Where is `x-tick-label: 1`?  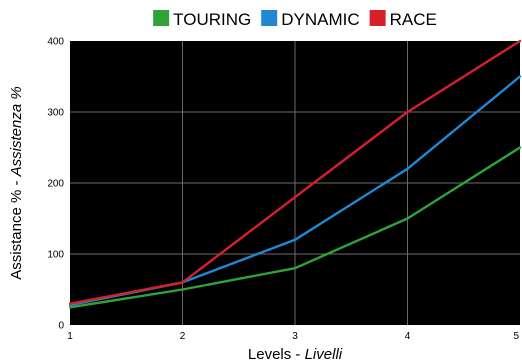 x-tick-label: 1 is located at coordinates (70, 336).